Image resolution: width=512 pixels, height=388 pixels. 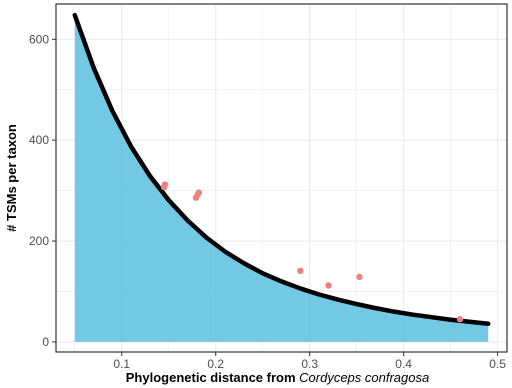 I want to click on y-axis-title: # TSMs per taxon, so click(x=11, y=178).